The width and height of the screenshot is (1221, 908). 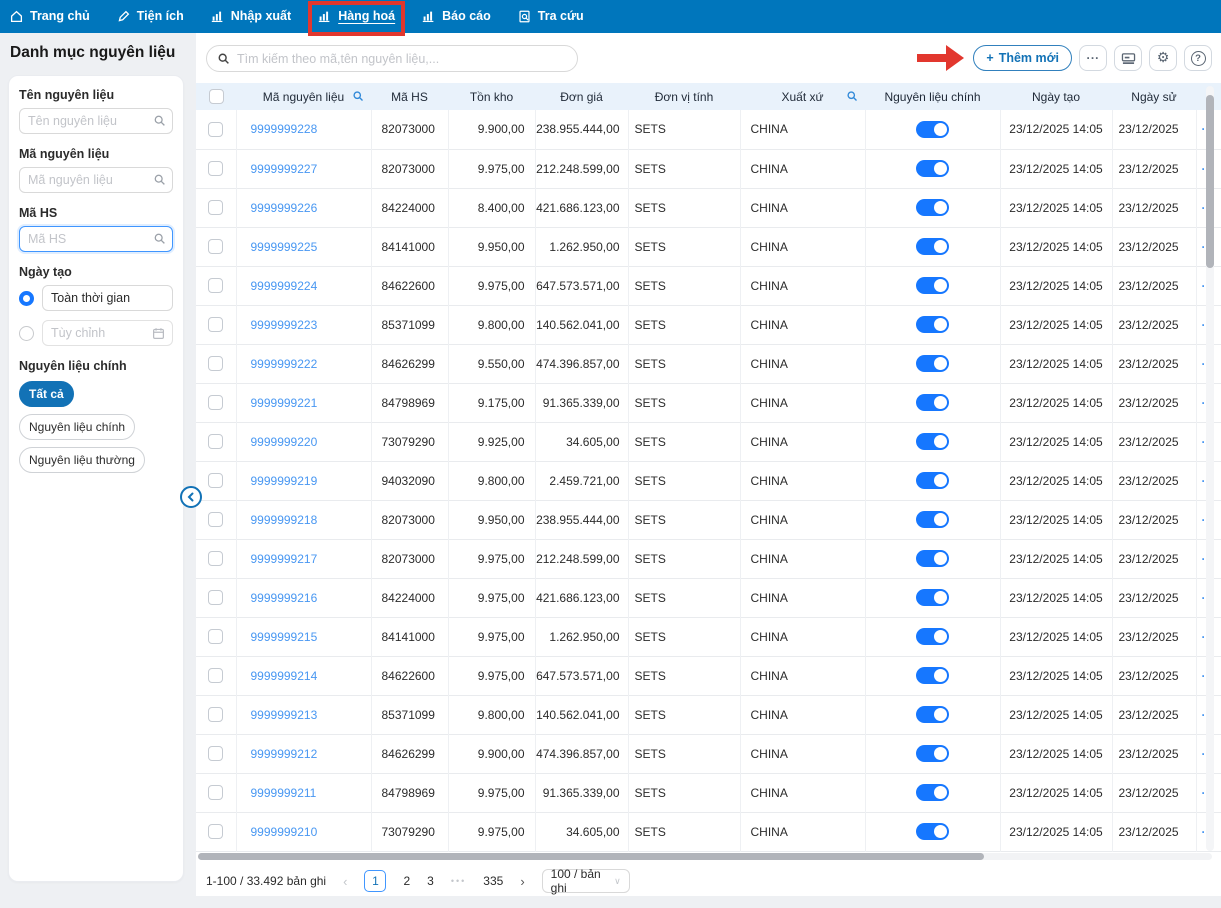 I want to click on vertical-scrollbar-track, so click(x=1210, y=468).